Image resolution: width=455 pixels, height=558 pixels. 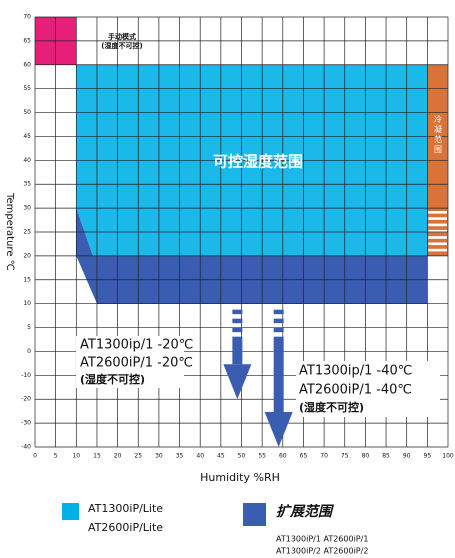 What do you see at coordinates (76, 456) in the screenshot?
I see `x-tick-label: 10` at bounding box center [76, 456].